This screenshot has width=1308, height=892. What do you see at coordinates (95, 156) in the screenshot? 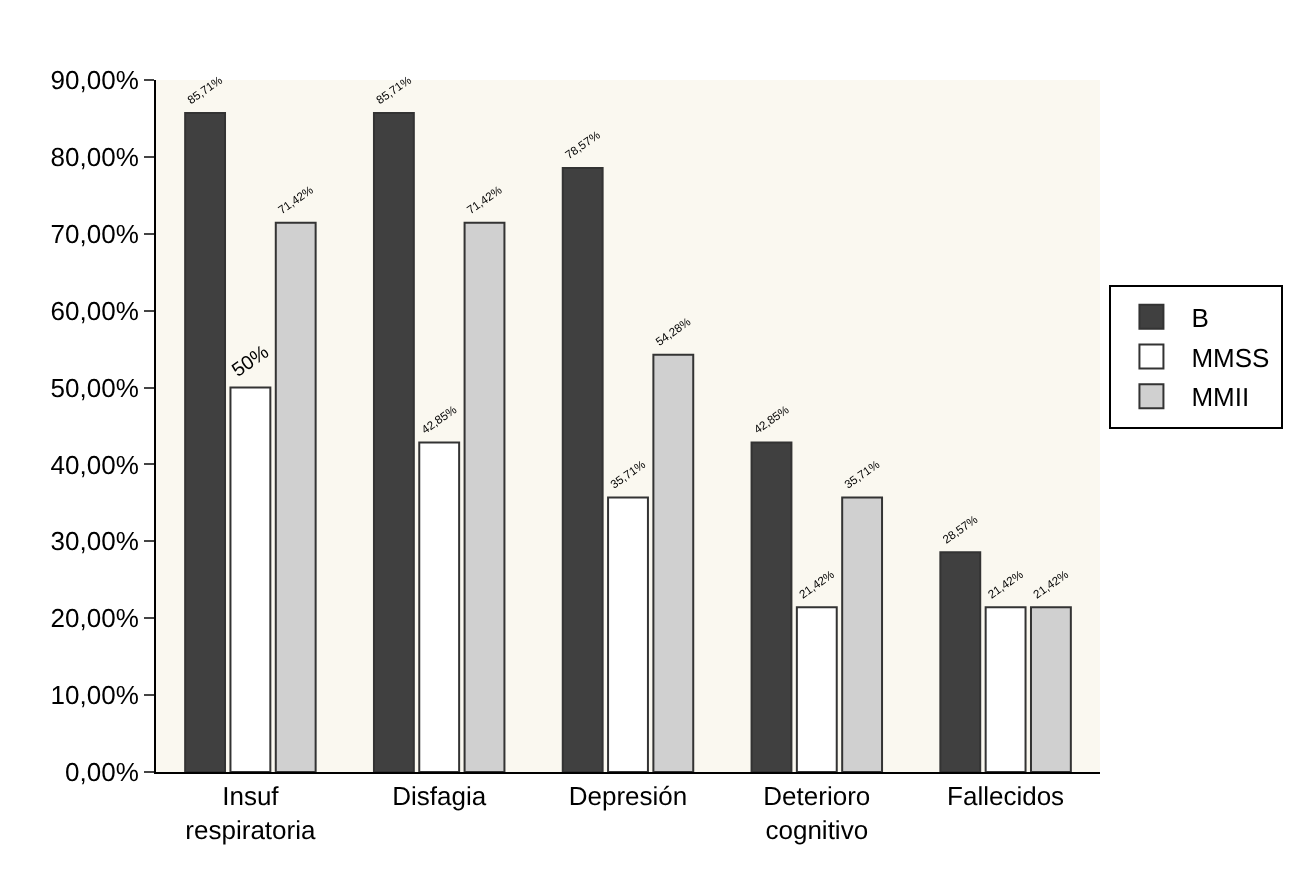
I see `y-tick-label: 80,00%` at bounding box center [95, 156].